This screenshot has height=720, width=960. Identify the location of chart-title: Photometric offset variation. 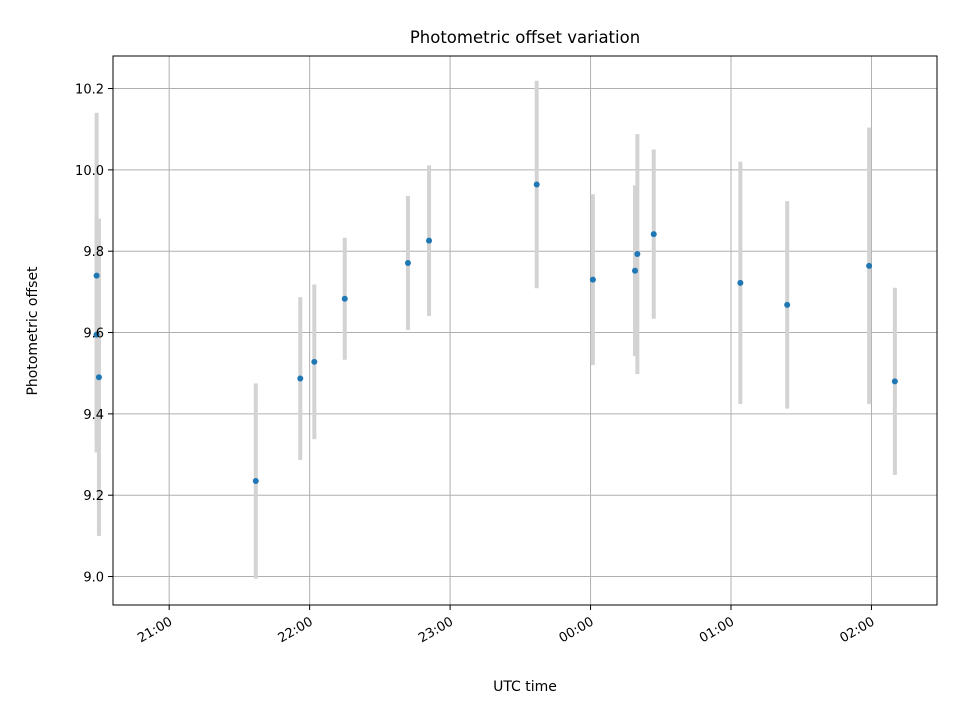
(525, 37).